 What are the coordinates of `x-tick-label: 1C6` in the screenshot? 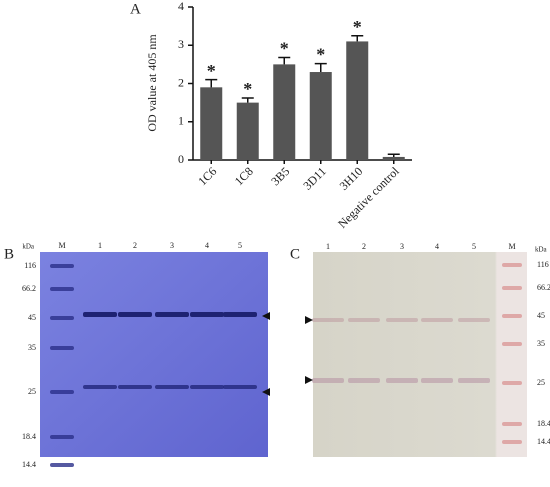 It's located at (207, 176).